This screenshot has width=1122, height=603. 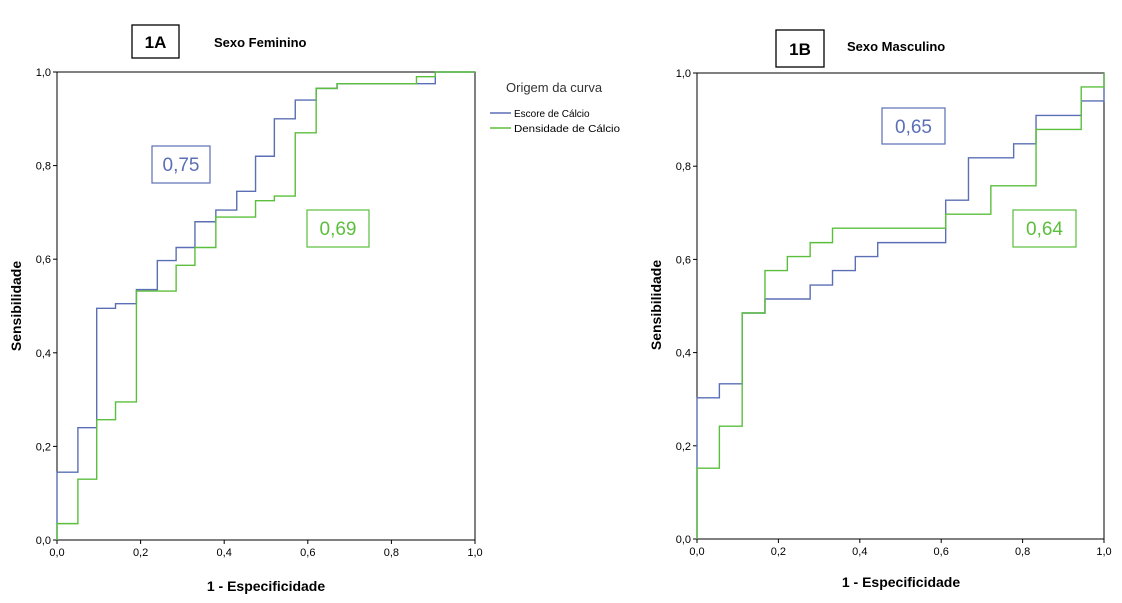 I want to click on panel-1a-label-box, so click(x=155, y=41).